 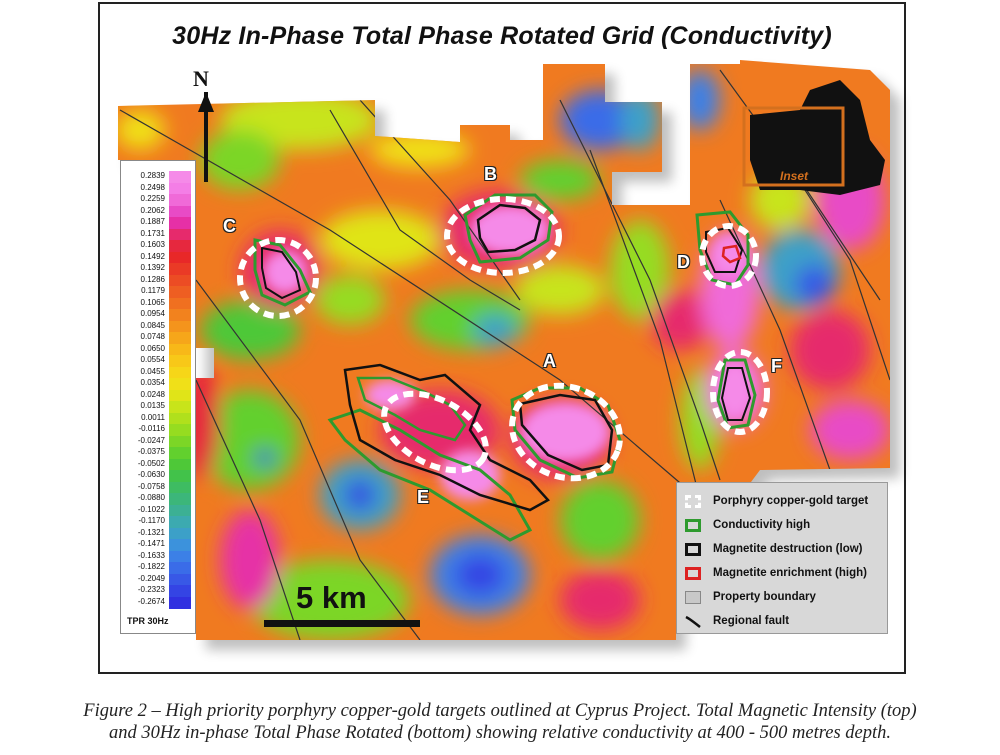 I want to click on target-label-d: D, so click(x=683, y=262).